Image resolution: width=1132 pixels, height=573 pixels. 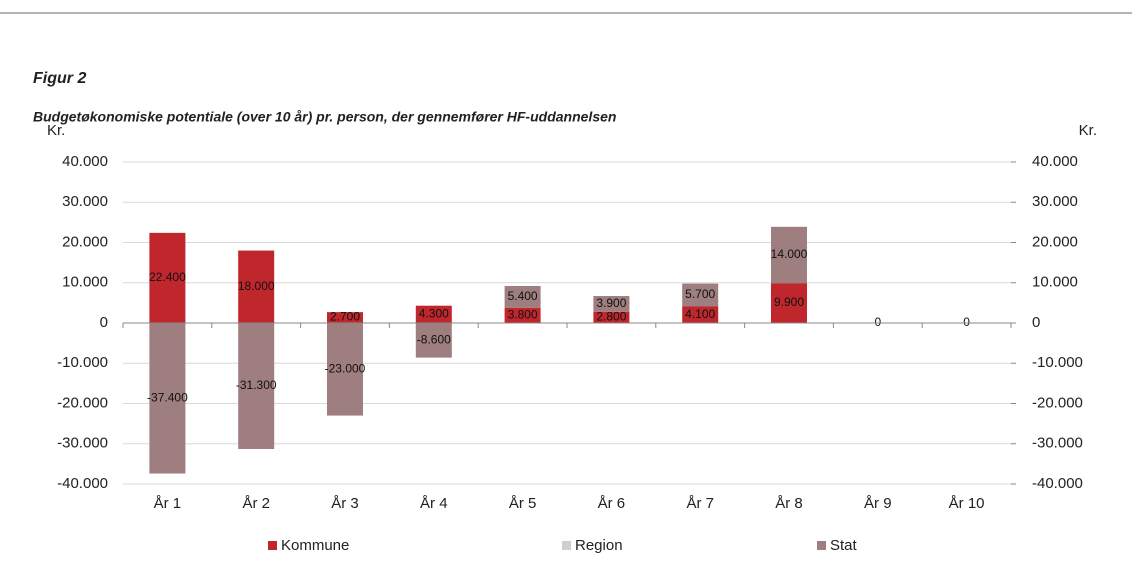 I want to click on y2-tick-label: -10.000, so click(x=1057, y=362).